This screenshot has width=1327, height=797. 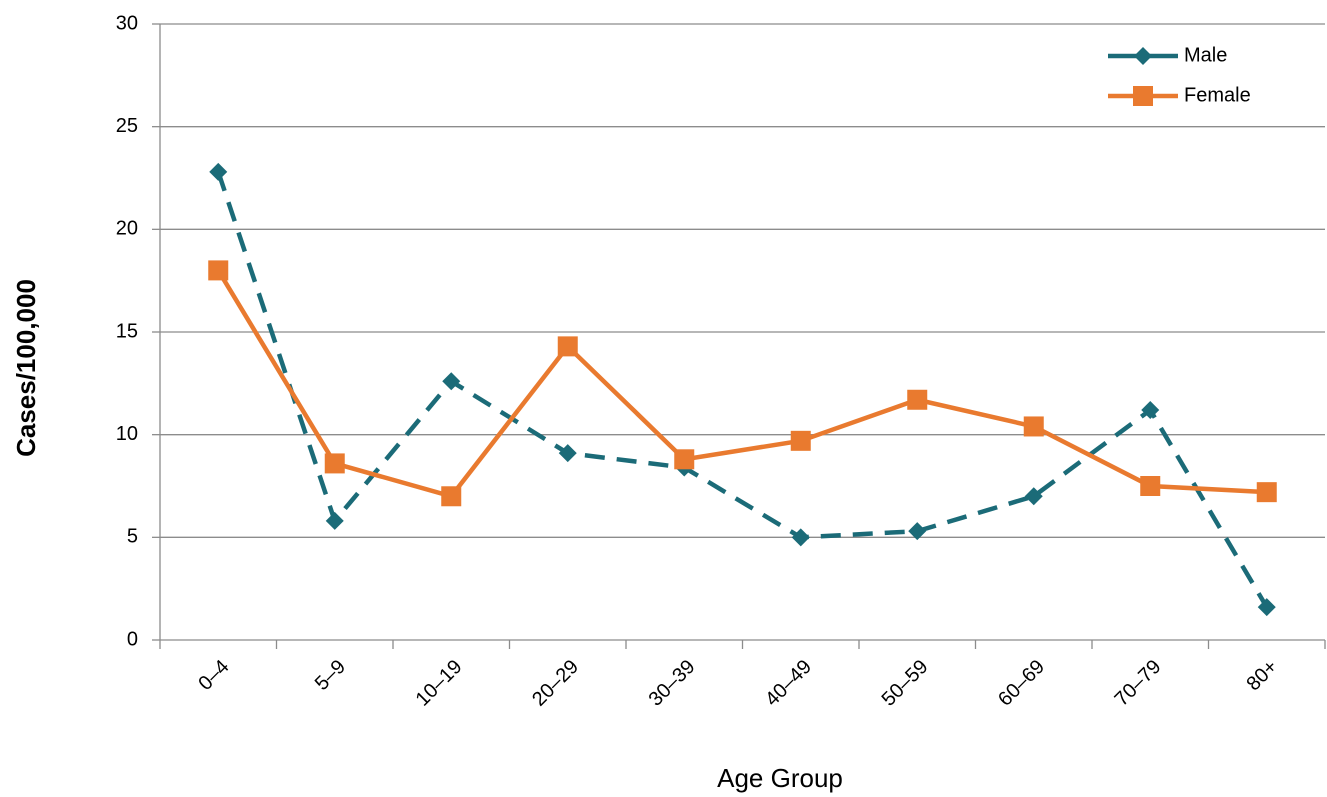 I want to click on x-tick-label: 50–59, so click(x=905, y=683).